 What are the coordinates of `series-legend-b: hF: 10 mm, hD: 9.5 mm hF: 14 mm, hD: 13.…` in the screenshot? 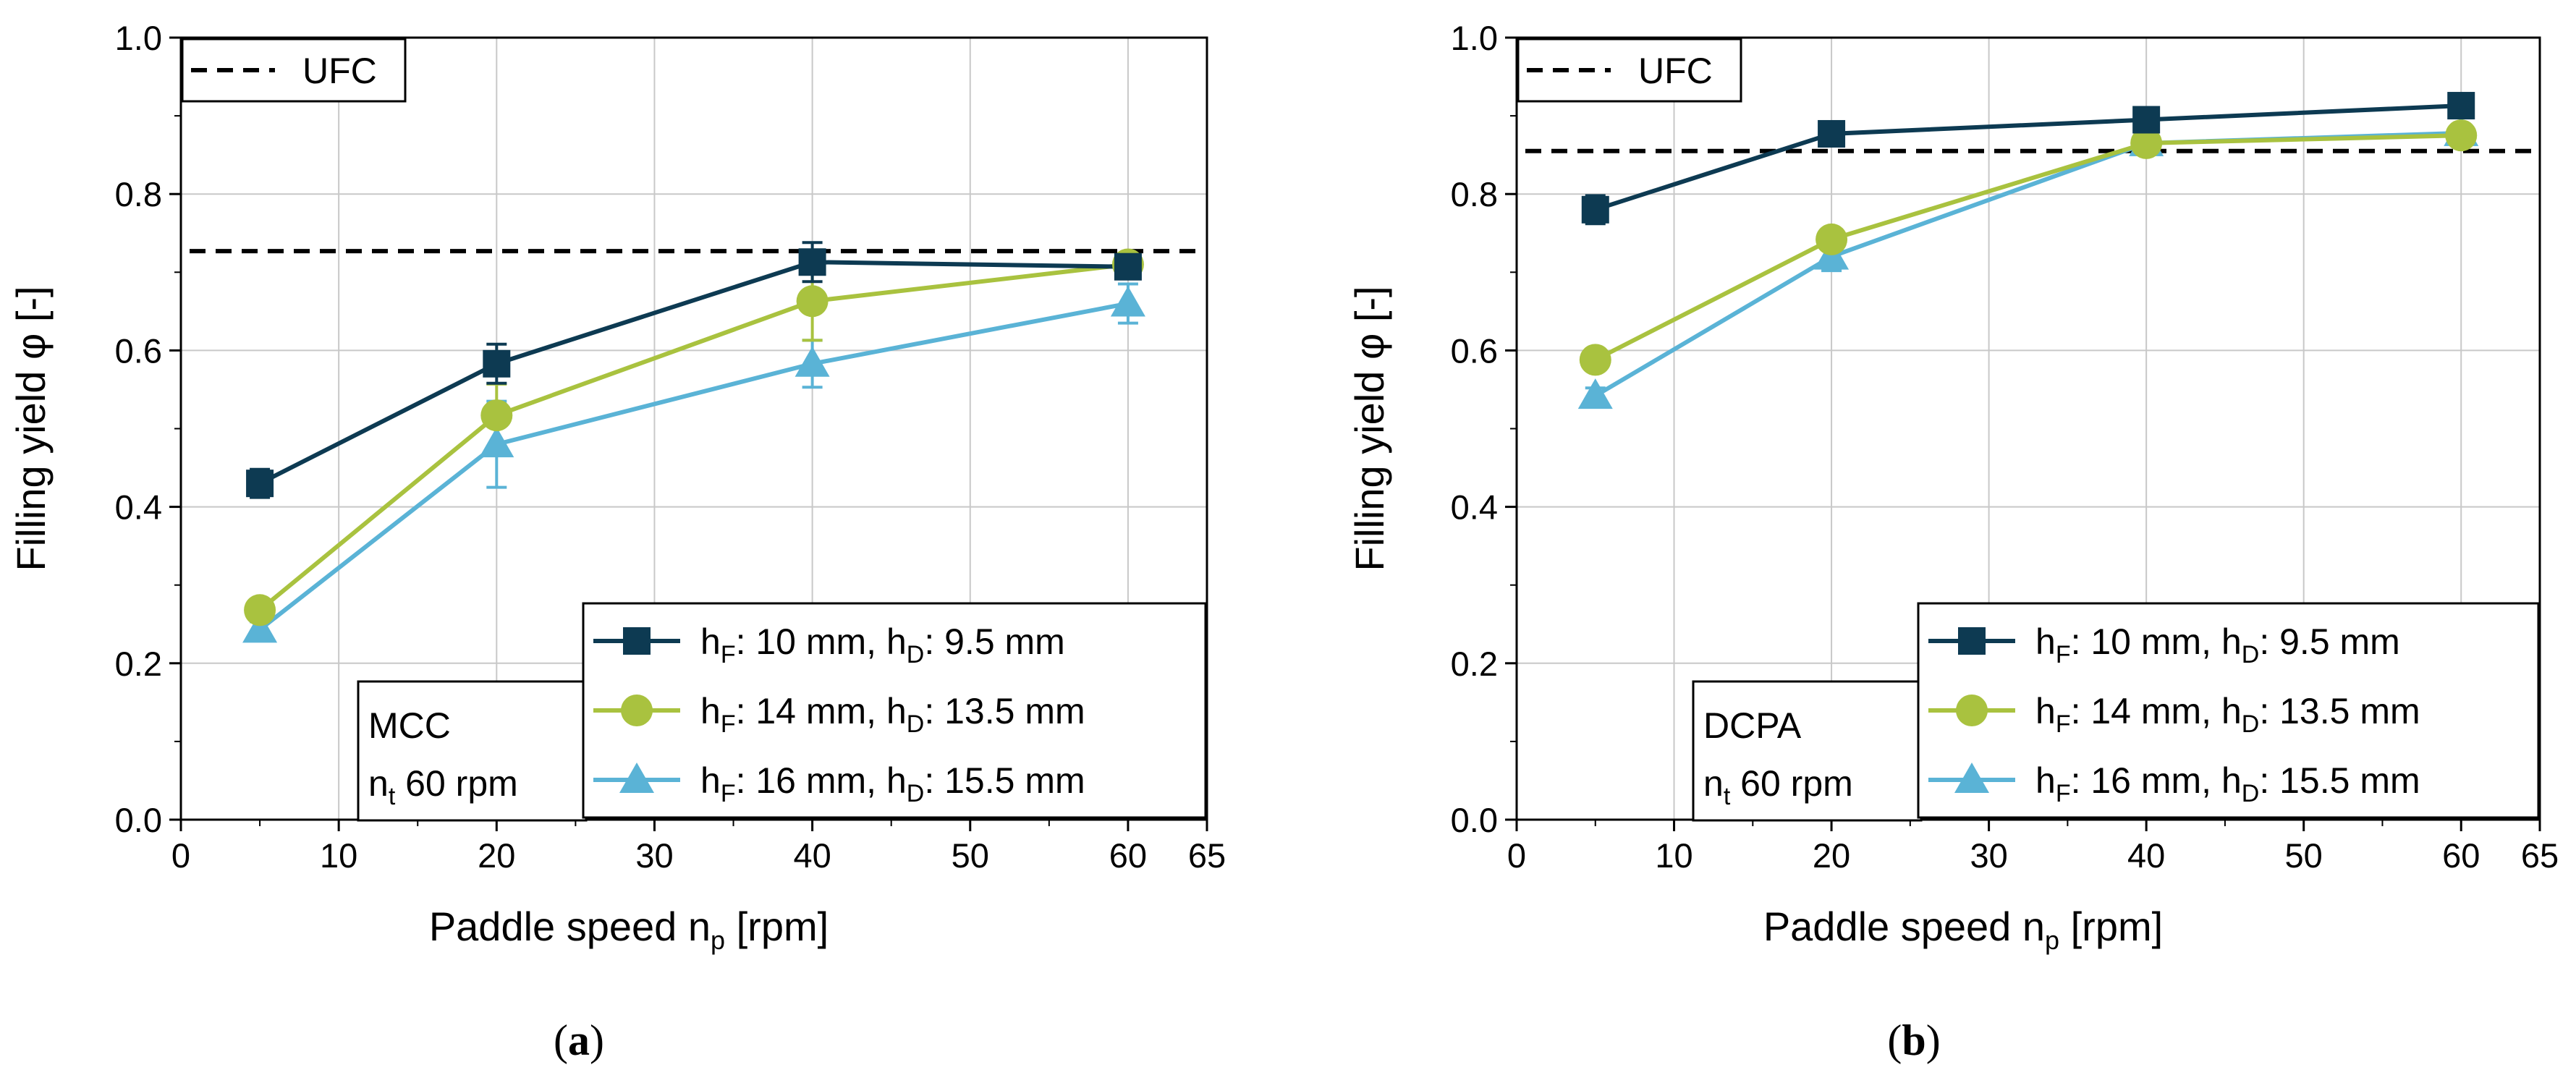 It's located at (2228, 710).